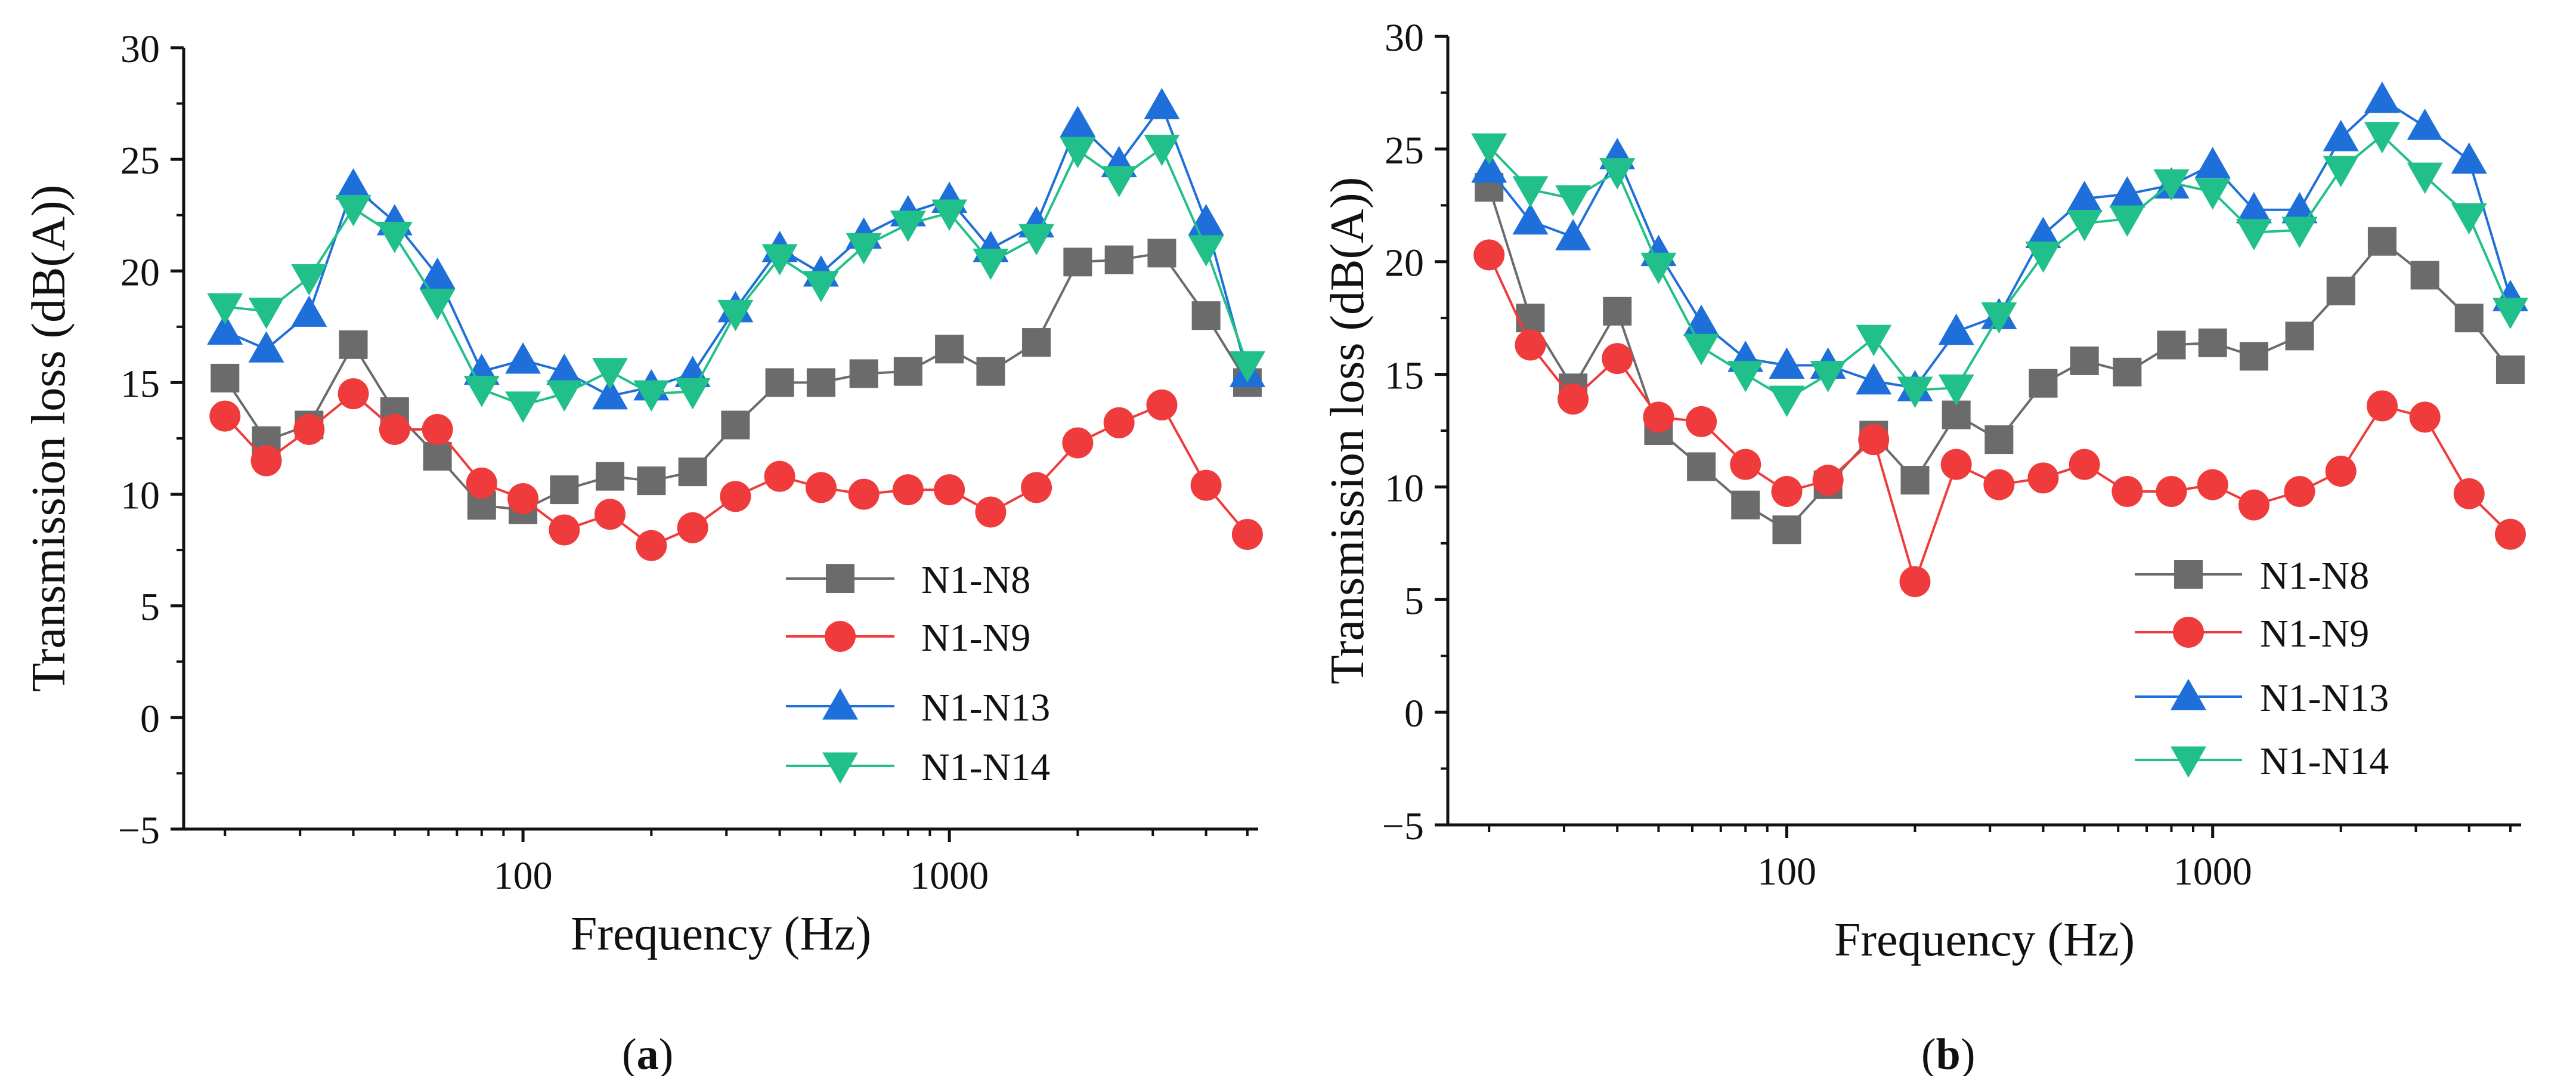 This screenshot has width=2576, height=1076. I want to click on panel-letter: b, so click(1949, 1053).